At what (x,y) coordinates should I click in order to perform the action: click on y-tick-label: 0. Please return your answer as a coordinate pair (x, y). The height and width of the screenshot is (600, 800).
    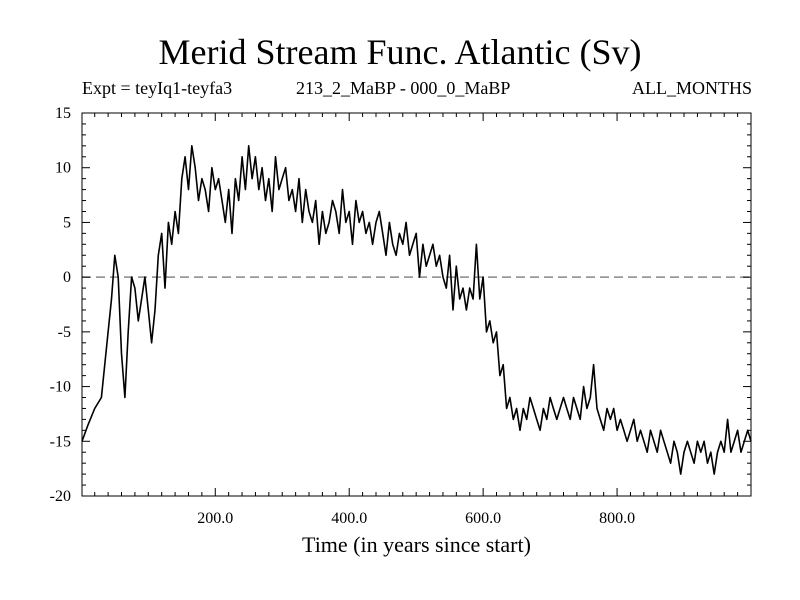
    Looking at the image, I should click on (67, 277).